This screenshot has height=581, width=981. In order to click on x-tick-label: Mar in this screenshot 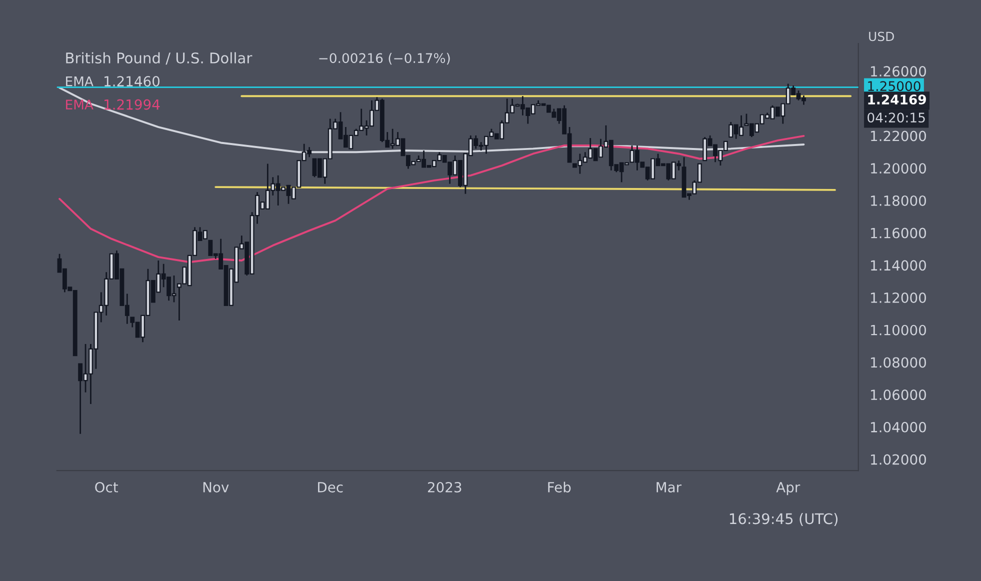, I will do `click(669, 487)`.